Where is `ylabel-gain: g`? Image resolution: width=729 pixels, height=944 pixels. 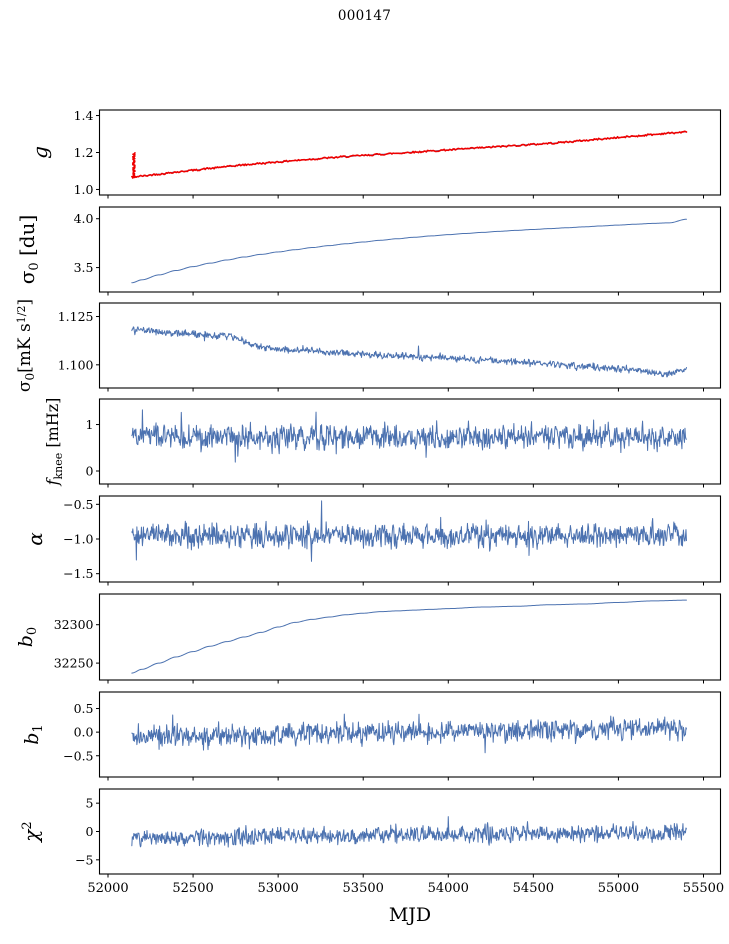
ylabel-gain: g is located at coordinates (40, 152).